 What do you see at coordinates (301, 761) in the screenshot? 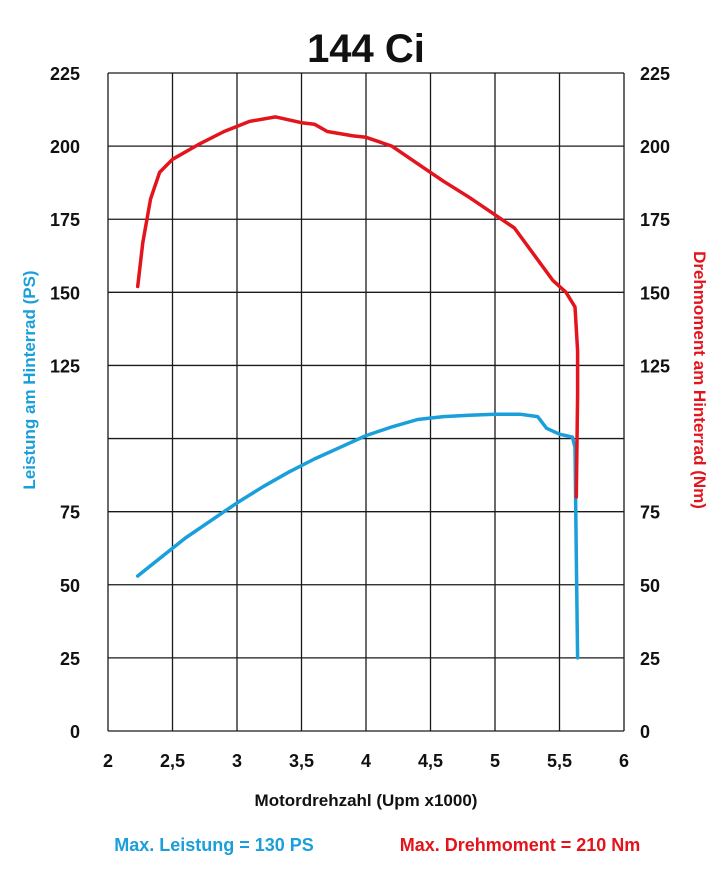
I see `x-tick-label: 3,5` at bounding box center [301, 761].